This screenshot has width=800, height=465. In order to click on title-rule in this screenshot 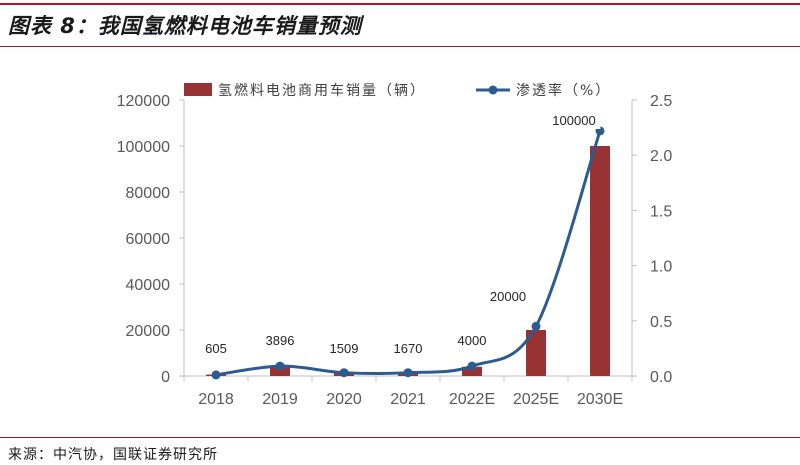, I will do `click(400, 46)`.